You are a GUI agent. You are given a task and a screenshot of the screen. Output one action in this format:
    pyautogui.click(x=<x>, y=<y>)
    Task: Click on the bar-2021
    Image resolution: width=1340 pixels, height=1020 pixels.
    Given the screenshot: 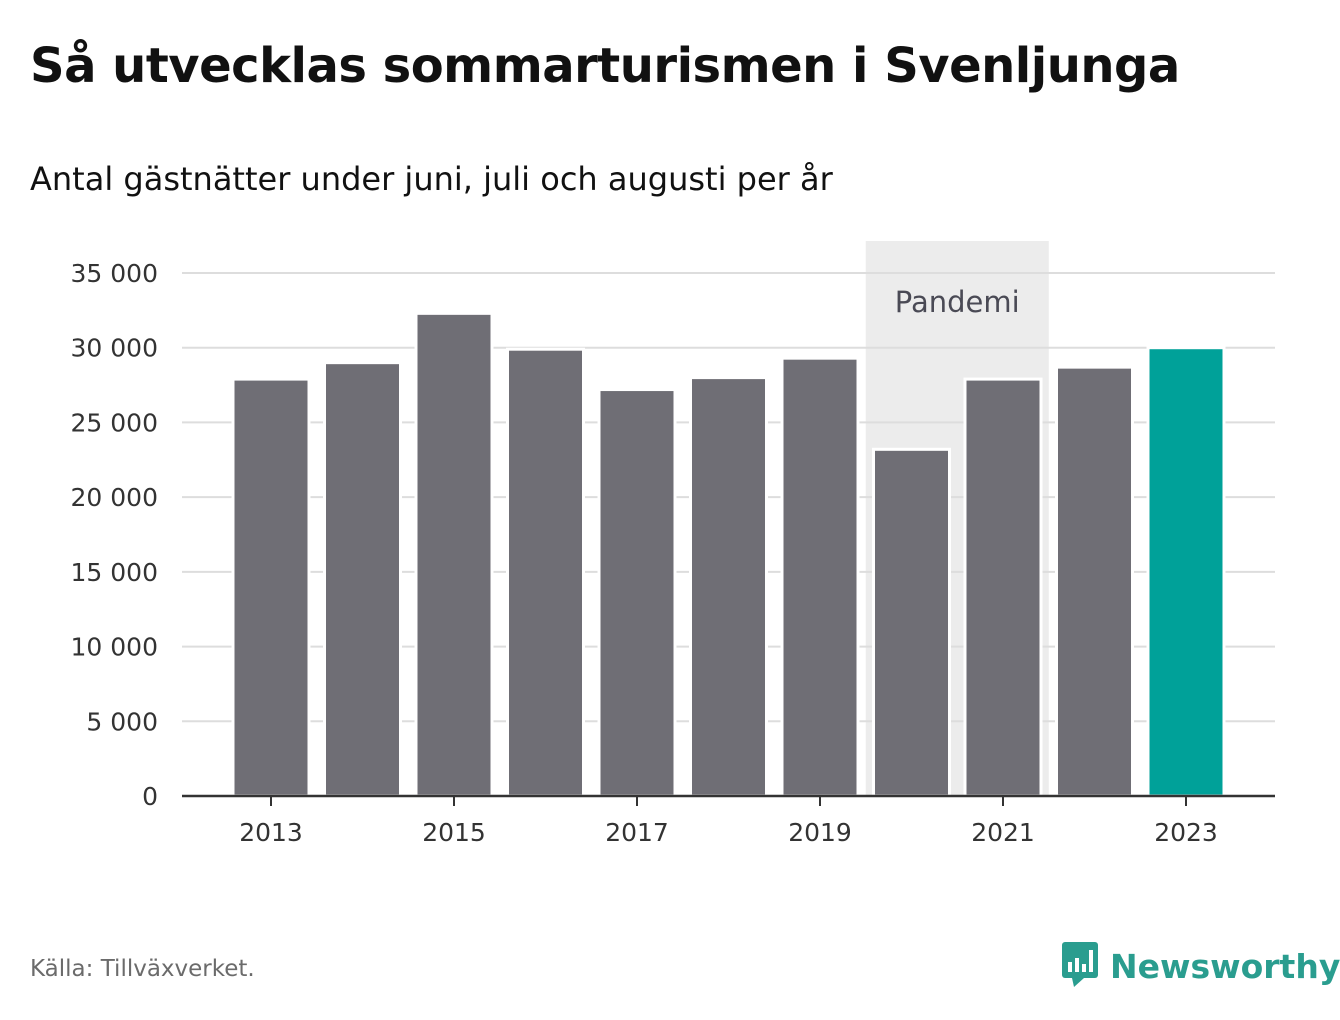 What is the action you would take?
    pyautogui.click(x=1003, y=587)
    